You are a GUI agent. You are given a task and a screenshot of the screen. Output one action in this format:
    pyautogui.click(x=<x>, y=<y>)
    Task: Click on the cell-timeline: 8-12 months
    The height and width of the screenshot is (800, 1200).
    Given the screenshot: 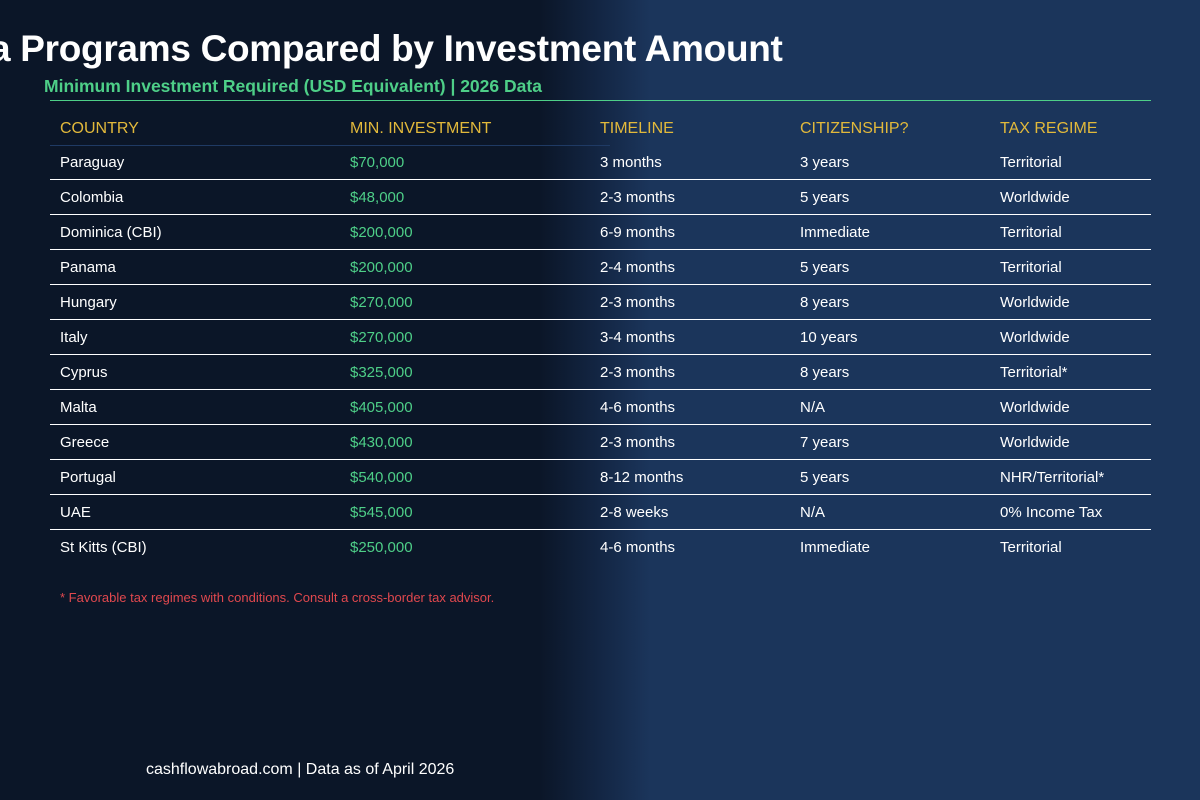 What is the action you would take?
    pyautogui.click(x=642, y=477)
    